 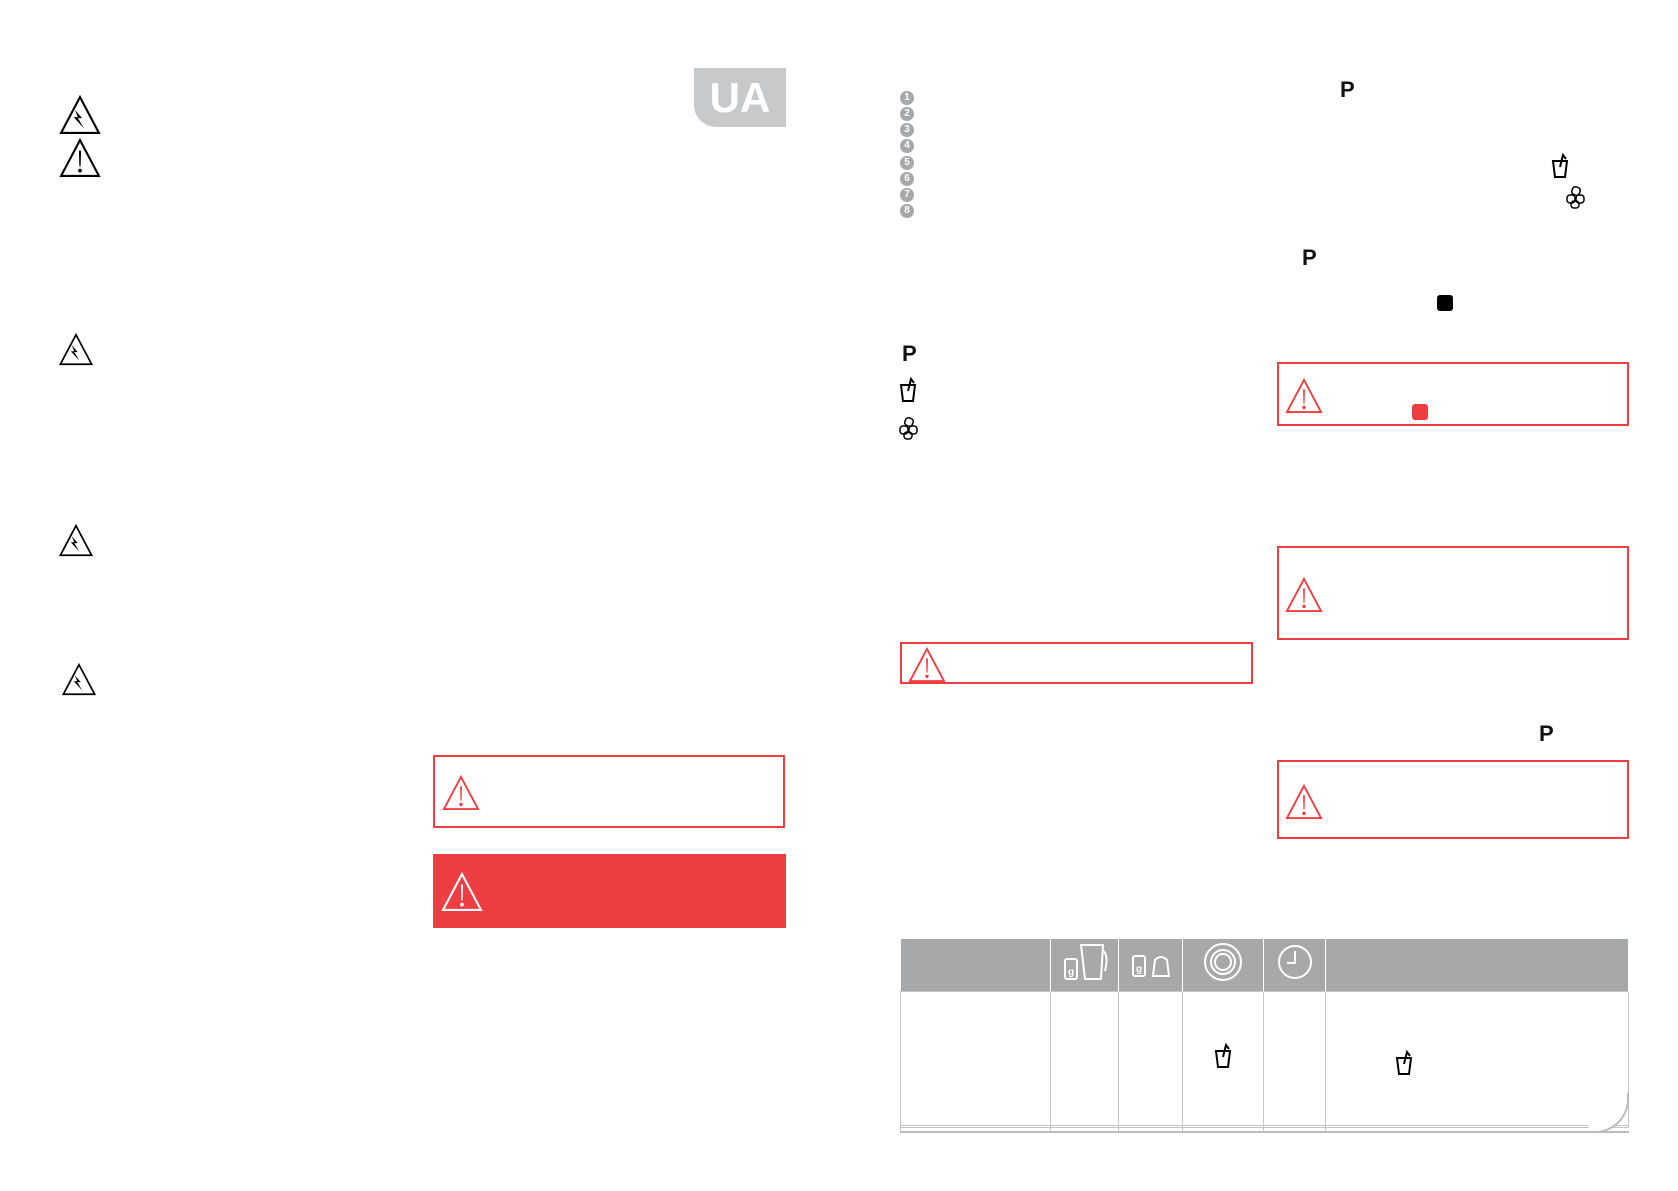 What do you see at coordinates (907, 130) in the screenshot?
I see `part-number: 3` at bounding box center [907, 130].